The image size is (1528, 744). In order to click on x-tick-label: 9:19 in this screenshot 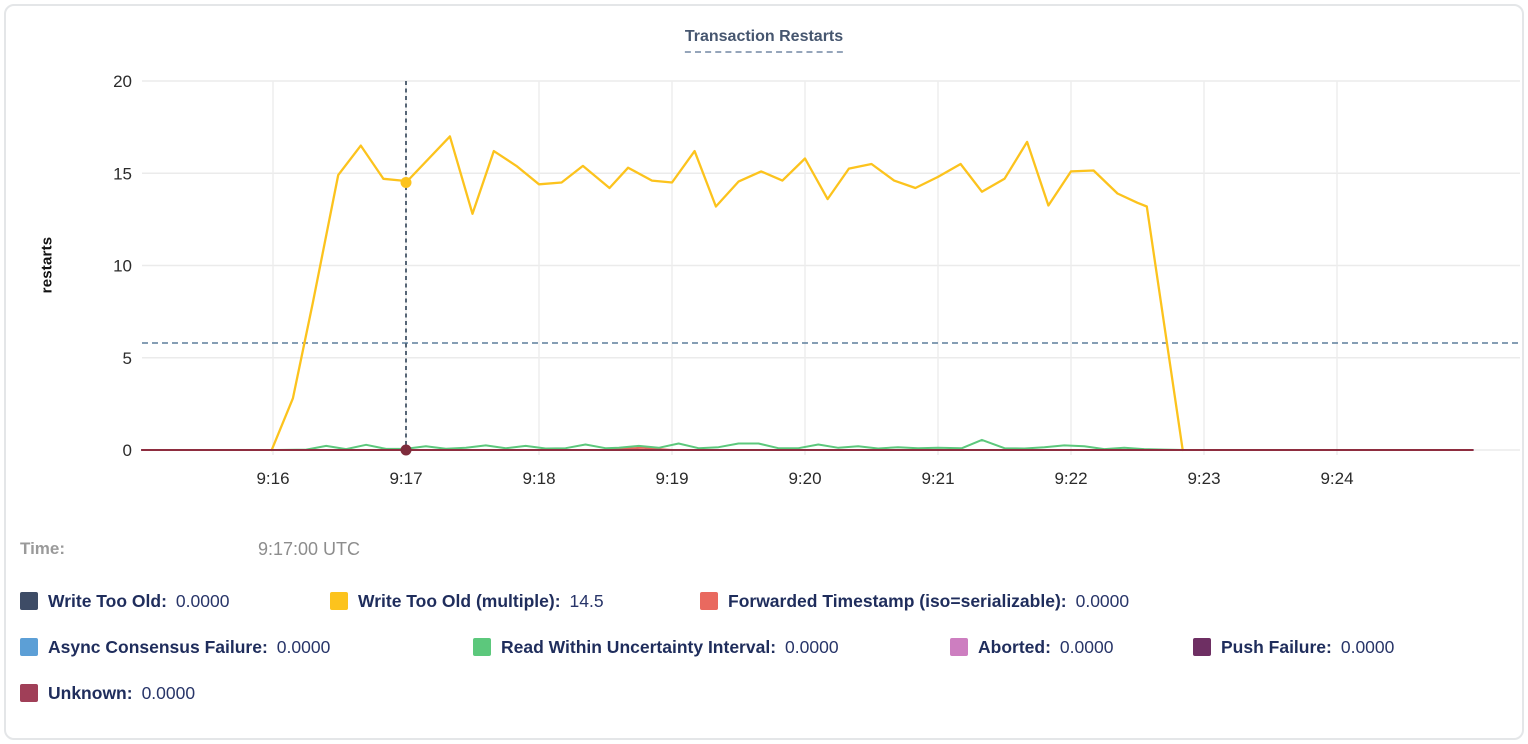, I will do `click(671, 478)`.